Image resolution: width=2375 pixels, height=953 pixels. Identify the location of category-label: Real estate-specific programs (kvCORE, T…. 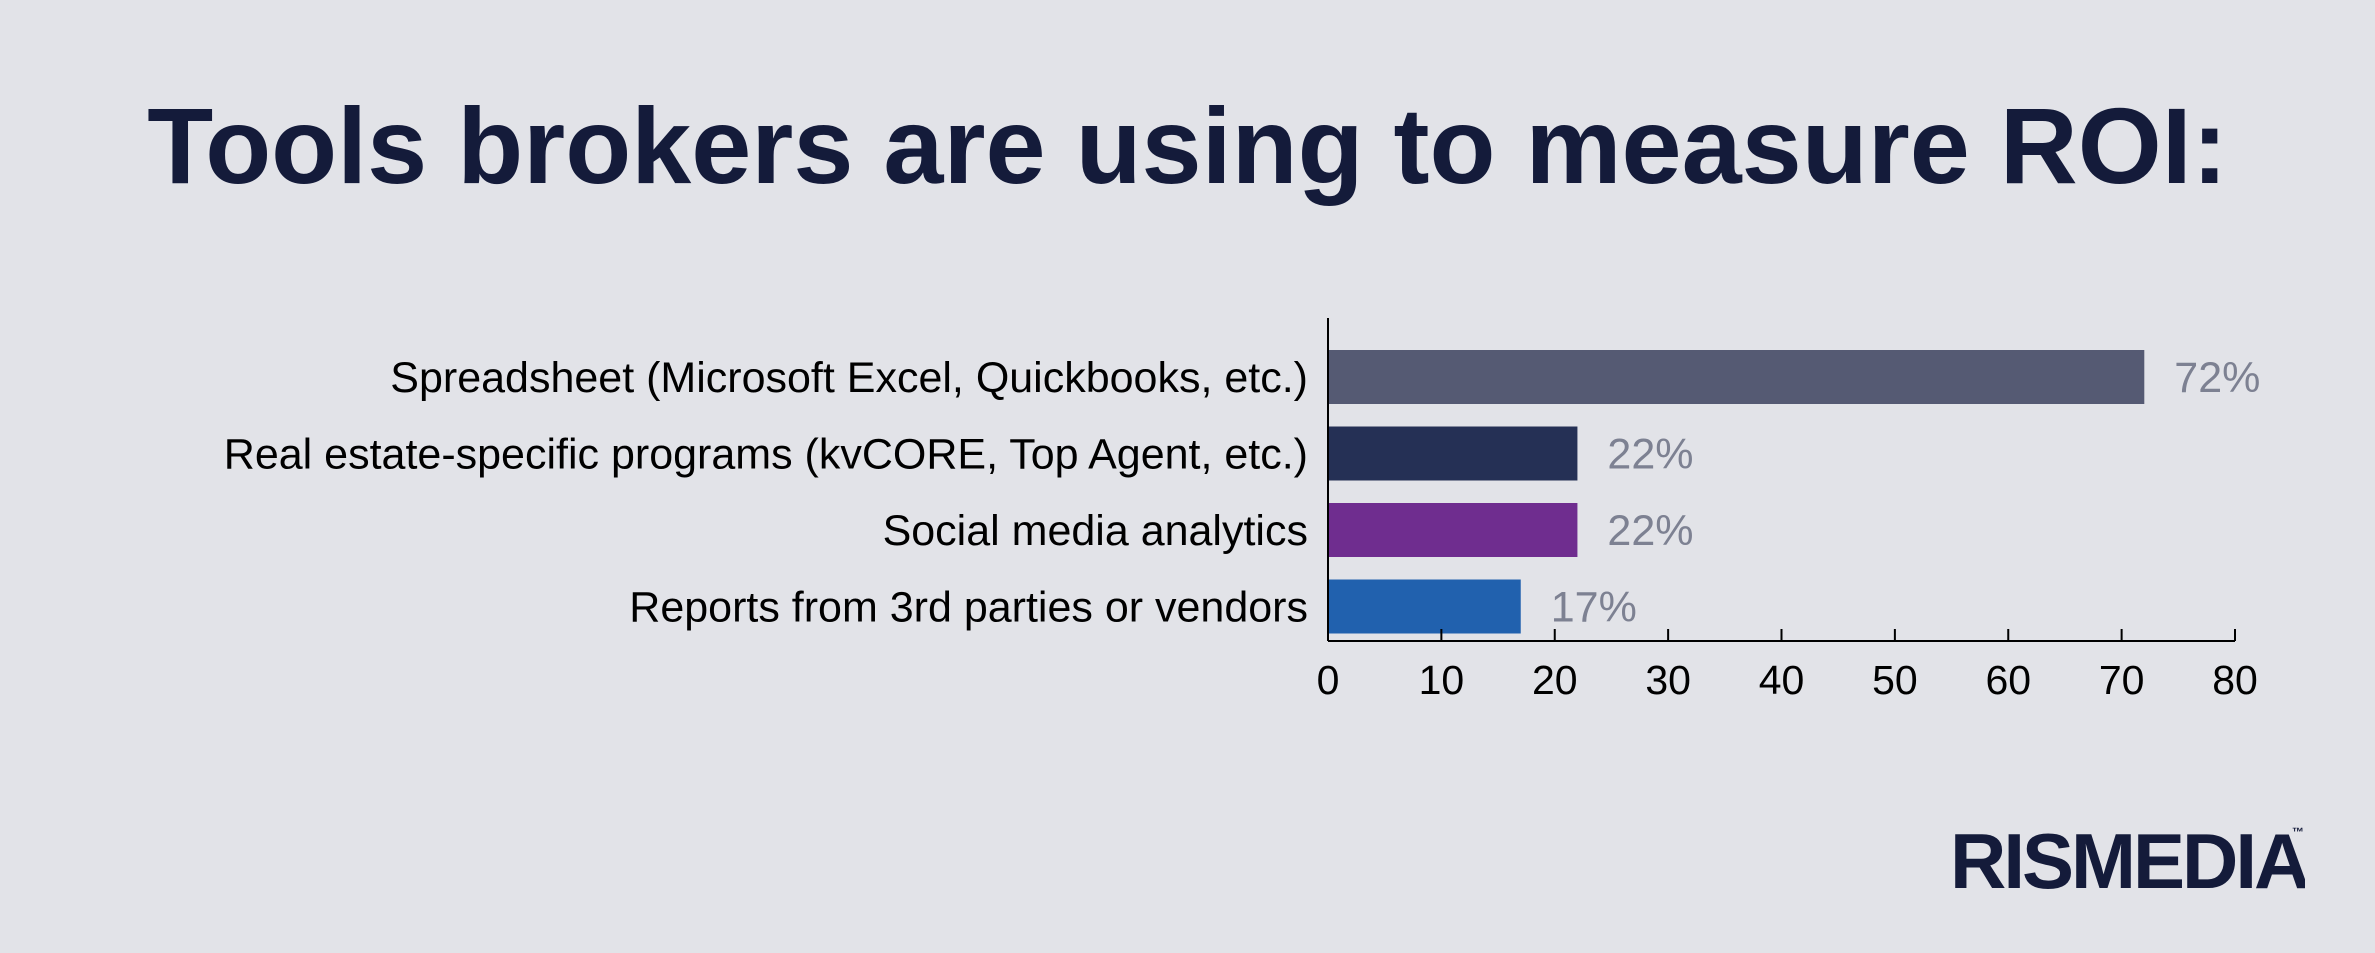
(766, 455).